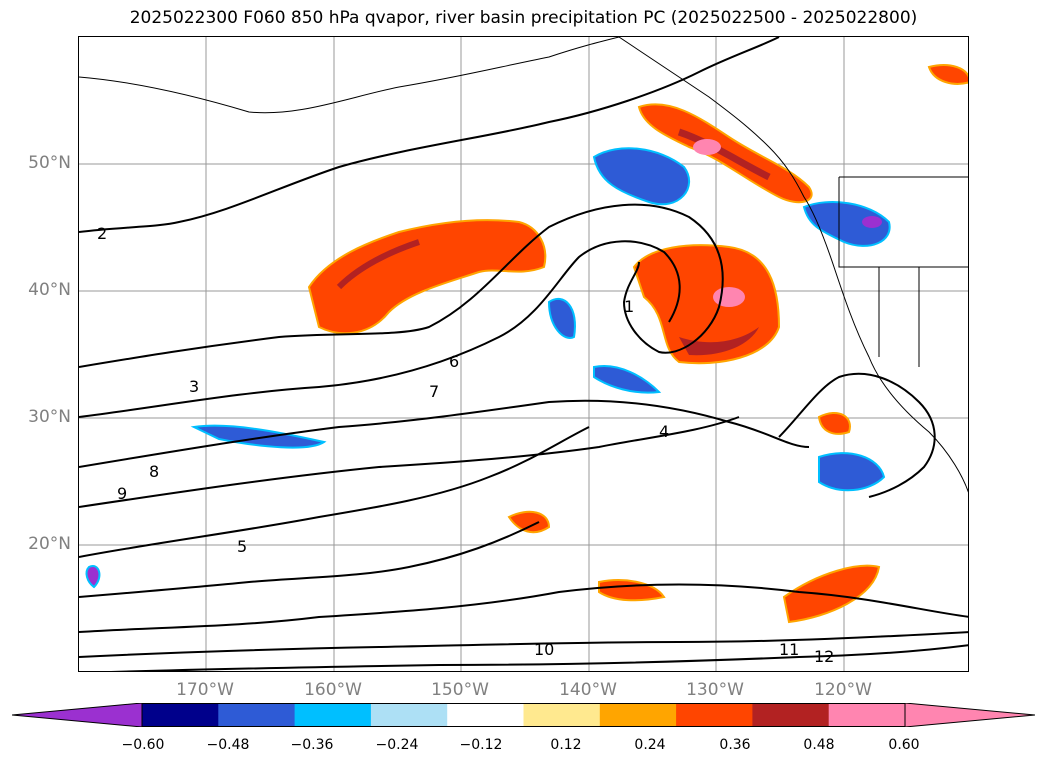 The image size is (1047, 765). I want to click on colorbar-outline, so click(523, 715).